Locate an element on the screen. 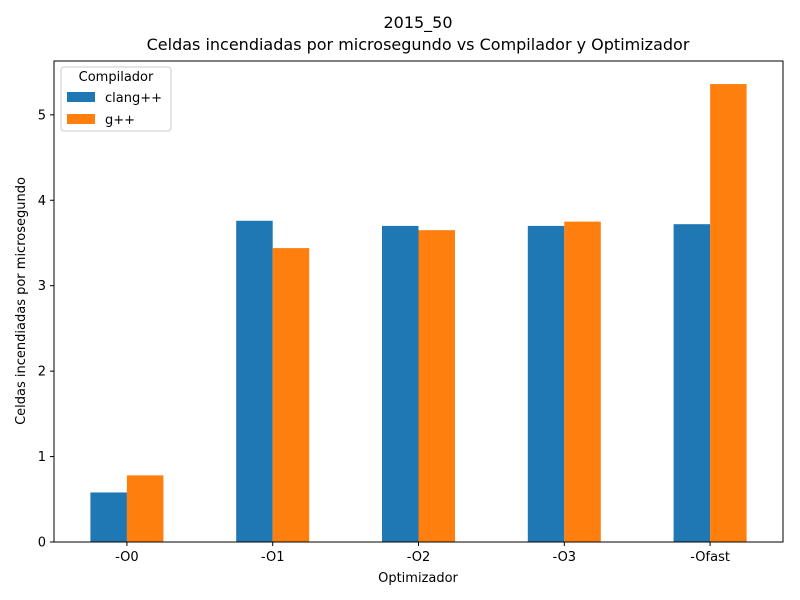  bar-clangpp-Ofast is located at coordinates (692, 383).